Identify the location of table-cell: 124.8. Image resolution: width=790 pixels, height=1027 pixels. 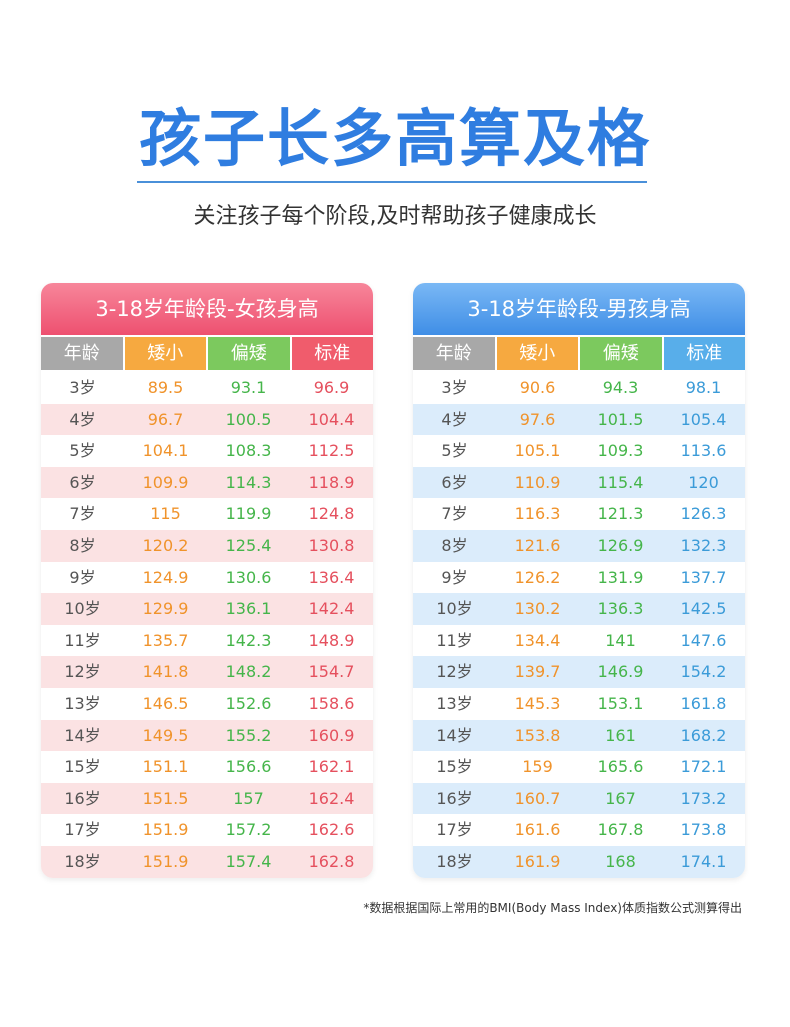
(331, 514).